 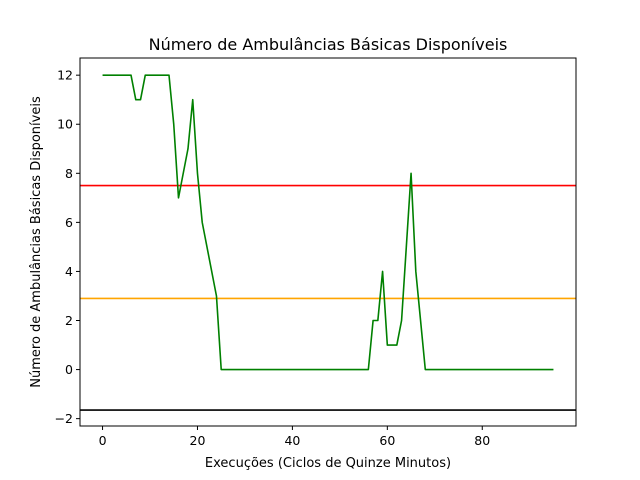 I want to click on y-tick-label: −2, so click(x=64, y=418).